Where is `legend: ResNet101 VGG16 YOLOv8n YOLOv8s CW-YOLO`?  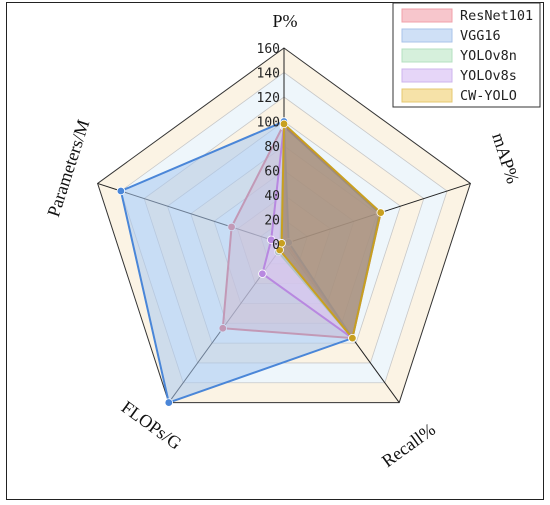 legend: ResNet101 VGG16 YOLOv8n YOLOv8s CW-YOLO is located at coordinates (466, 55).